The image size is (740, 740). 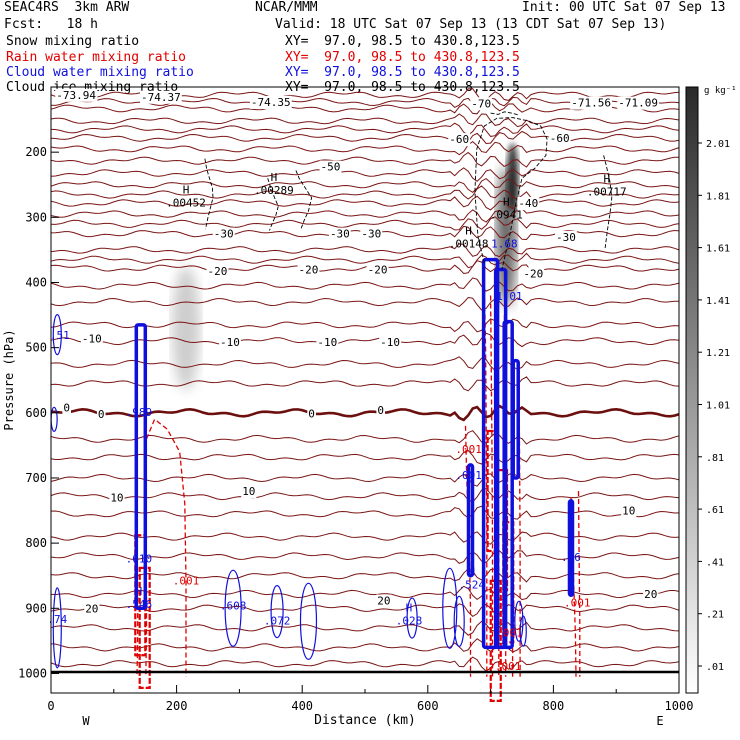 I want to click on east-label: E, so click(x=659, y=721).